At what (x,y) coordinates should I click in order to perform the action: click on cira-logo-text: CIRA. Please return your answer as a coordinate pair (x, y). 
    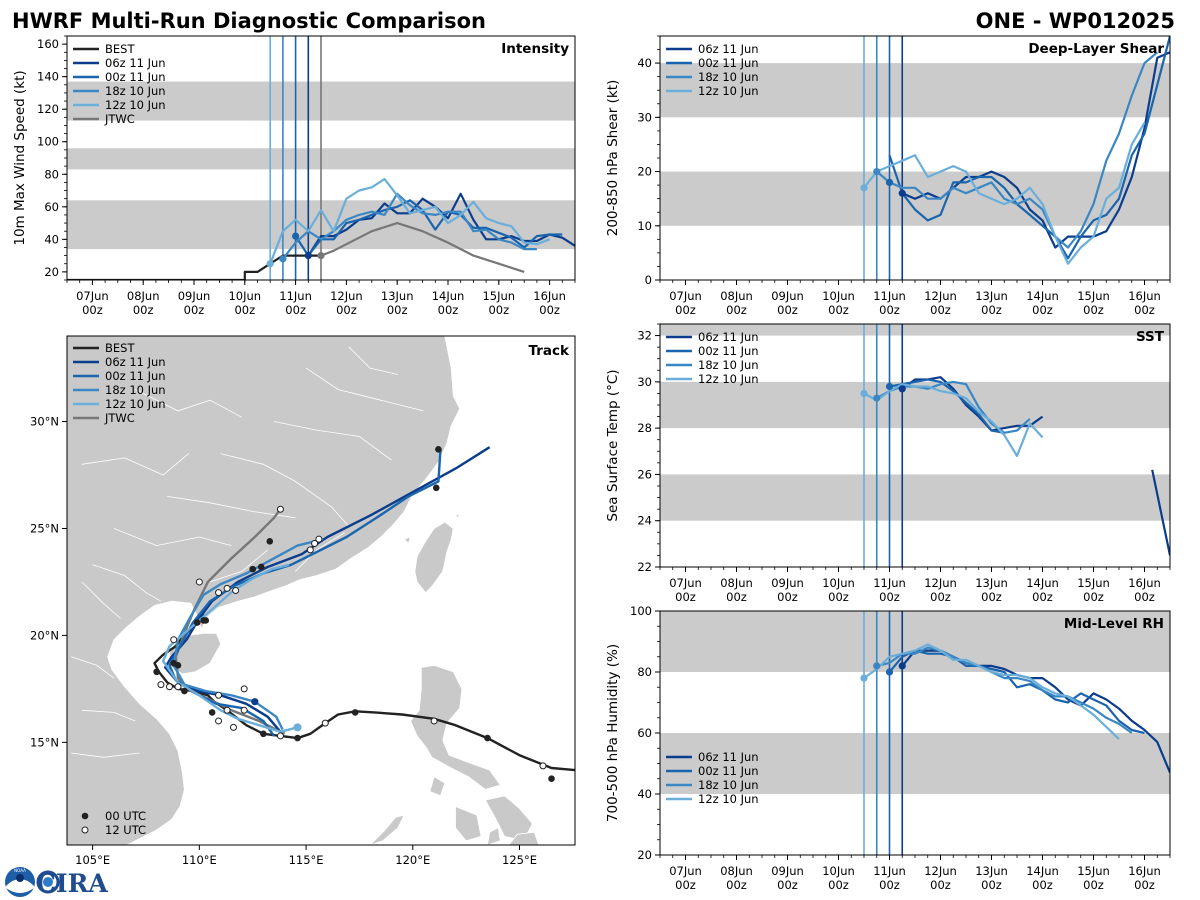
    Looking at the image, I should click on (72, 883).